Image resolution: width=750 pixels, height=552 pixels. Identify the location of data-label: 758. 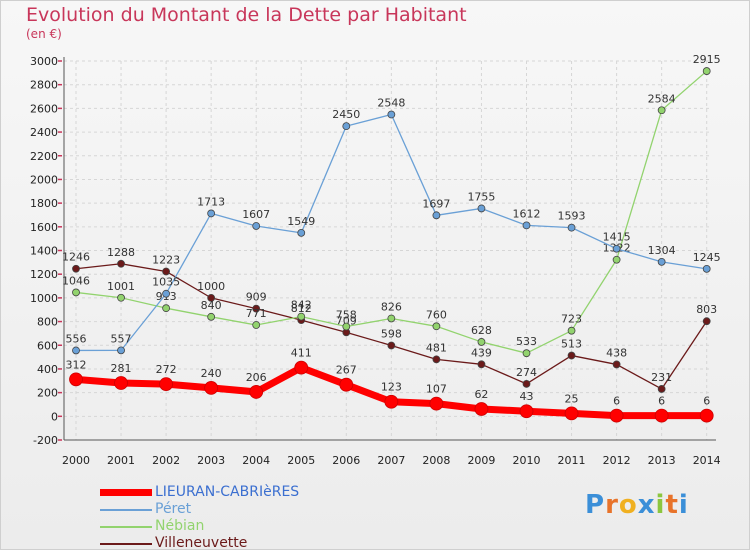
(346, 315).